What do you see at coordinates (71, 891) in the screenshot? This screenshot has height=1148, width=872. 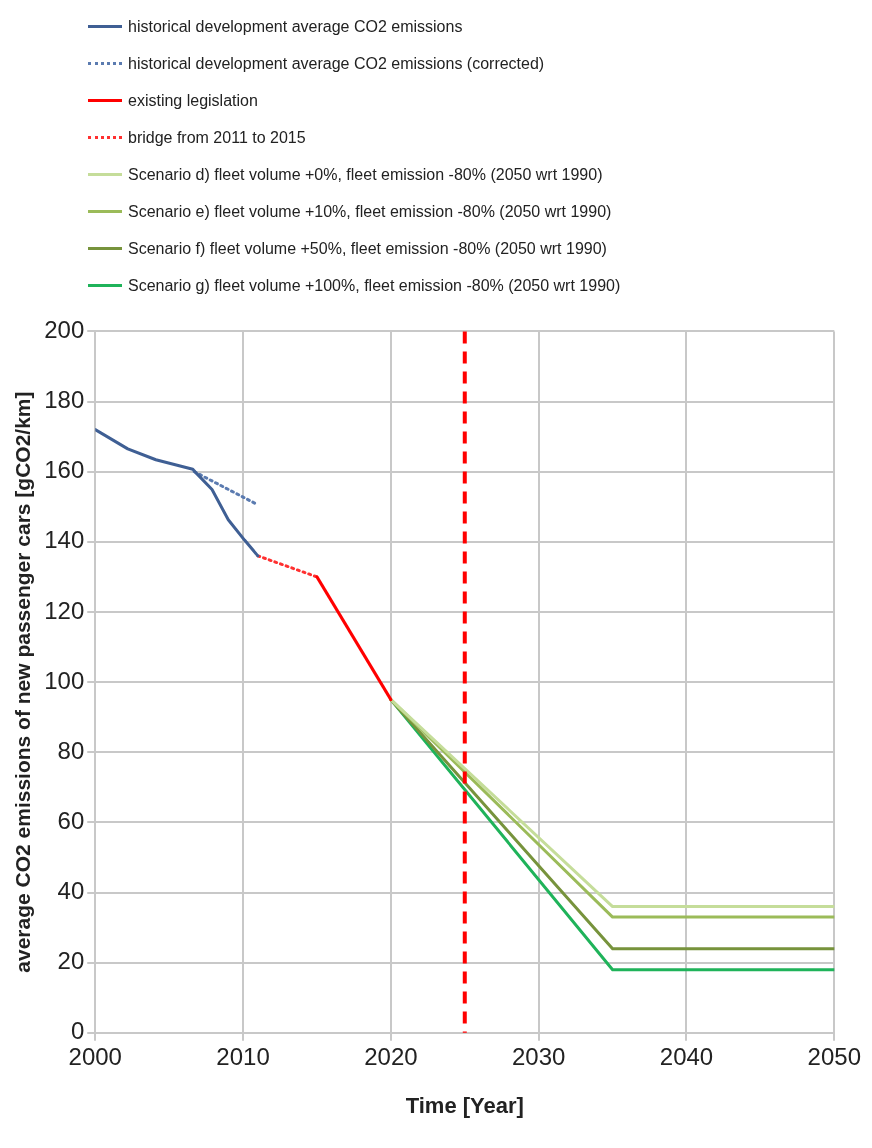 I see `y-tick-label: 40` at bounding box center [71, 891].